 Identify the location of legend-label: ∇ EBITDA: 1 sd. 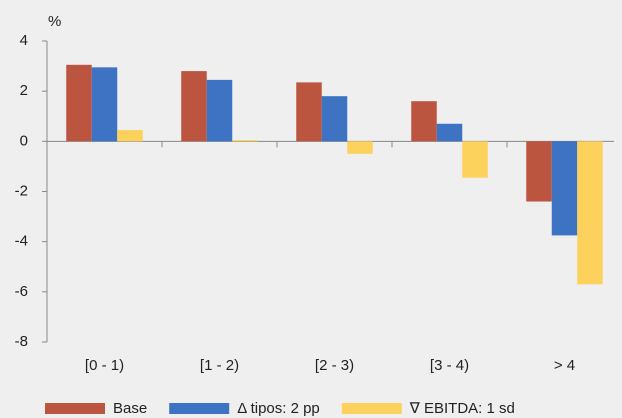
(462, 408).